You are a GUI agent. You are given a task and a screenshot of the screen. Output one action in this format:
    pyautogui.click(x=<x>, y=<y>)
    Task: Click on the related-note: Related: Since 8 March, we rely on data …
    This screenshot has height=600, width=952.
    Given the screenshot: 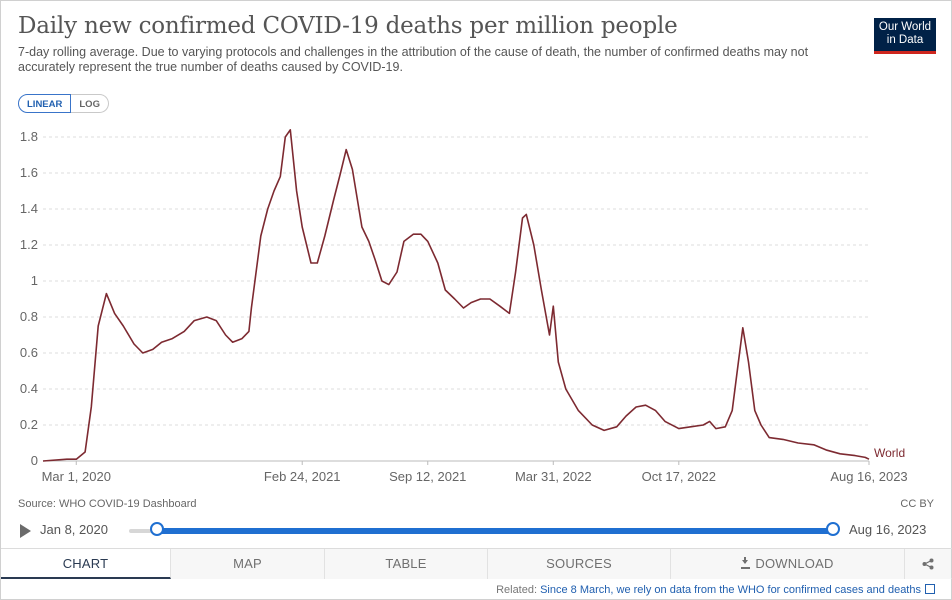 What is the action you would take?
    pyautogui.click(x=715, y=589)
    